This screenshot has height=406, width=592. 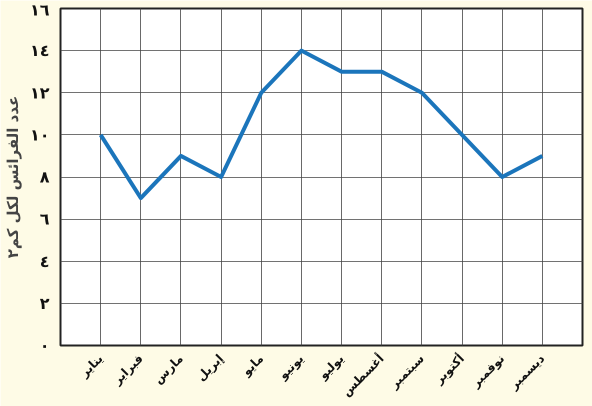 I want to click on y-axis-title: عدد الفرائس لكل كم٢, so click(x=13, y=177).